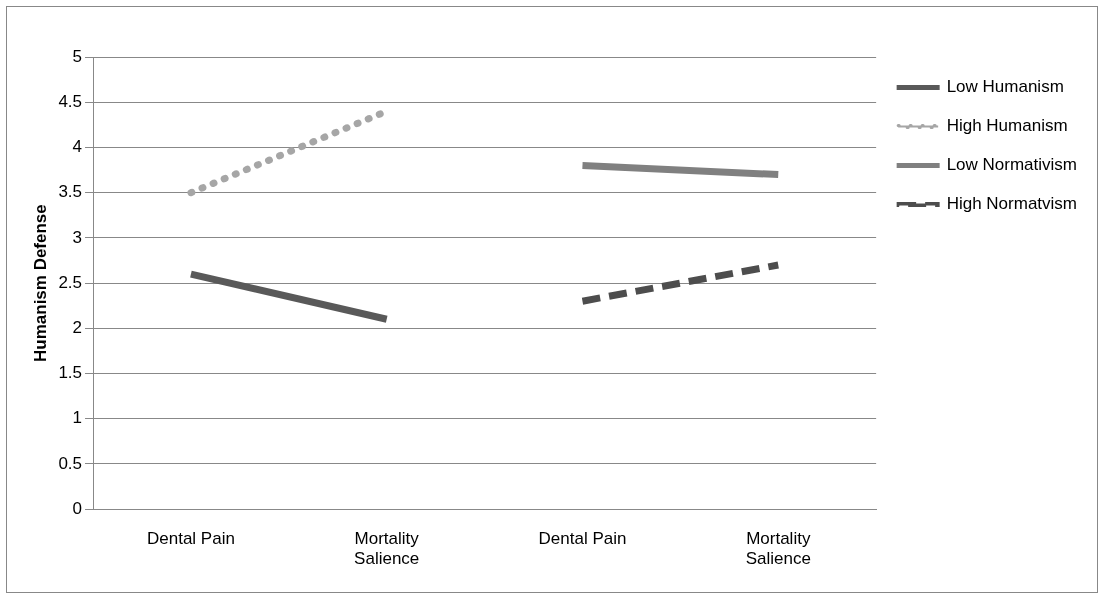 The image size is (1104, 599). Describe the element at coordinates (1011, 165) in the screenshot. I see `legend-label: Low Normativism` at that location.